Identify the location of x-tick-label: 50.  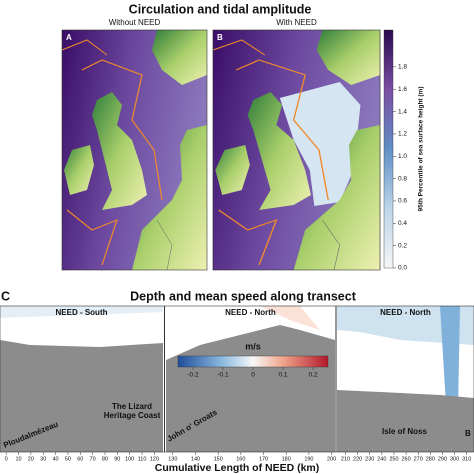
(68, 459).